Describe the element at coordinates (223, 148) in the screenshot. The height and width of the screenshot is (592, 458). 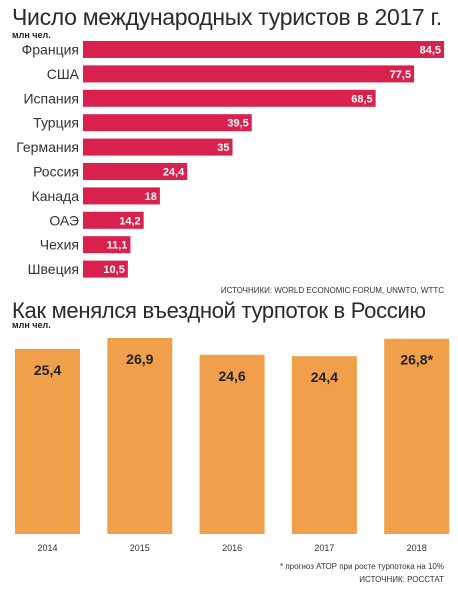
I see `value-label: 35` at that location.